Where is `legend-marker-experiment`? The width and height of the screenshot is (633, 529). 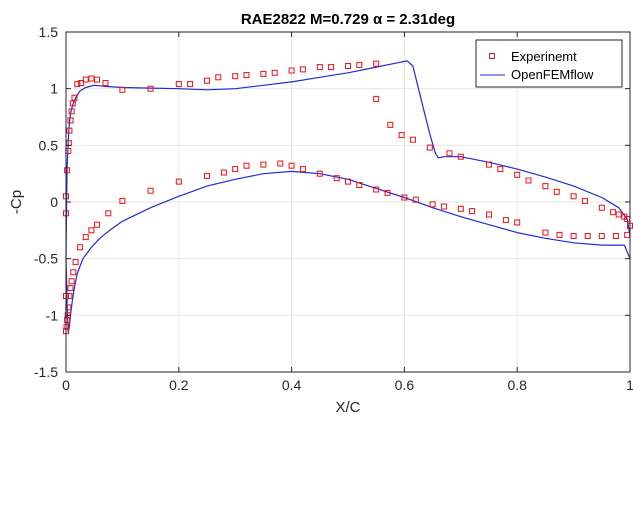
legend-marker-experiment is located at coordinates (492, 56).